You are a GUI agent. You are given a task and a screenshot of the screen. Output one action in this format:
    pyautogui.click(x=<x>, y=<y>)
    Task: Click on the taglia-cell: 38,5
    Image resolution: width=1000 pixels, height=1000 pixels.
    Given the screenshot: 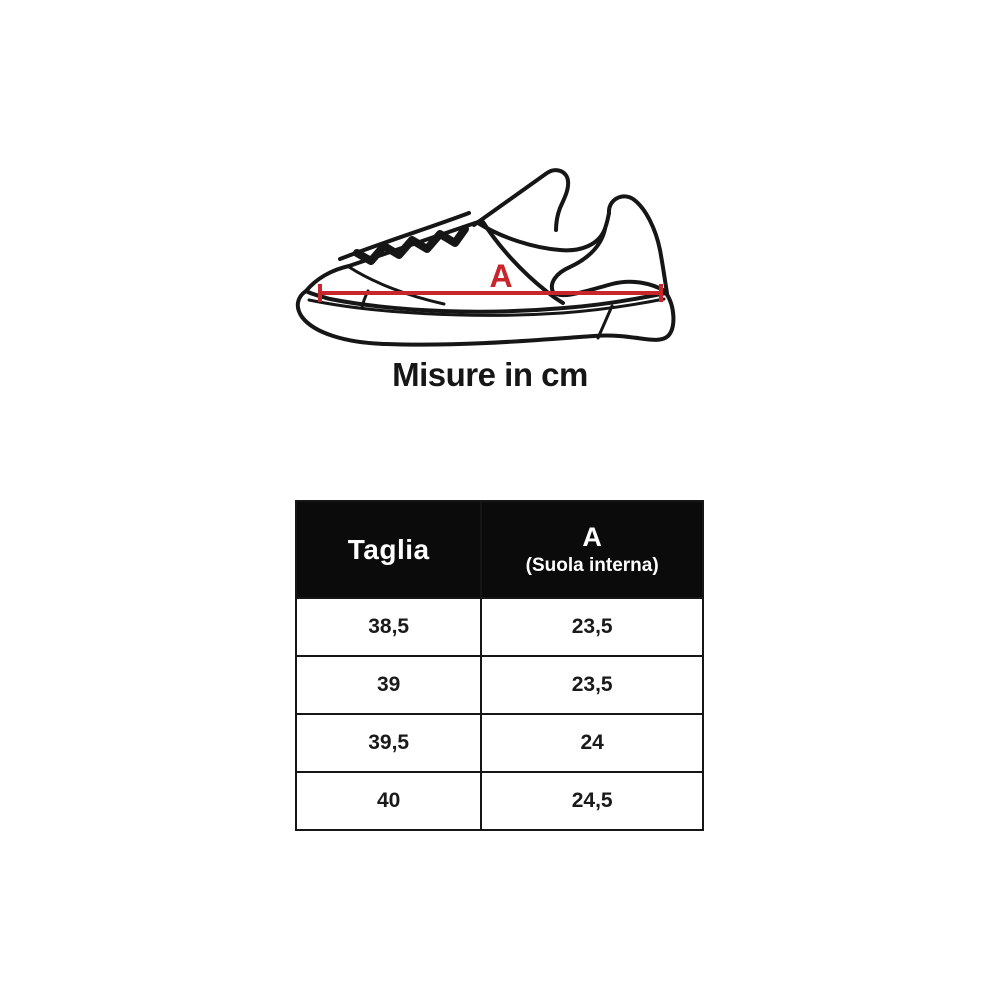 What is the action you would take?
    pyautogui.click(x=388, y=627)
    